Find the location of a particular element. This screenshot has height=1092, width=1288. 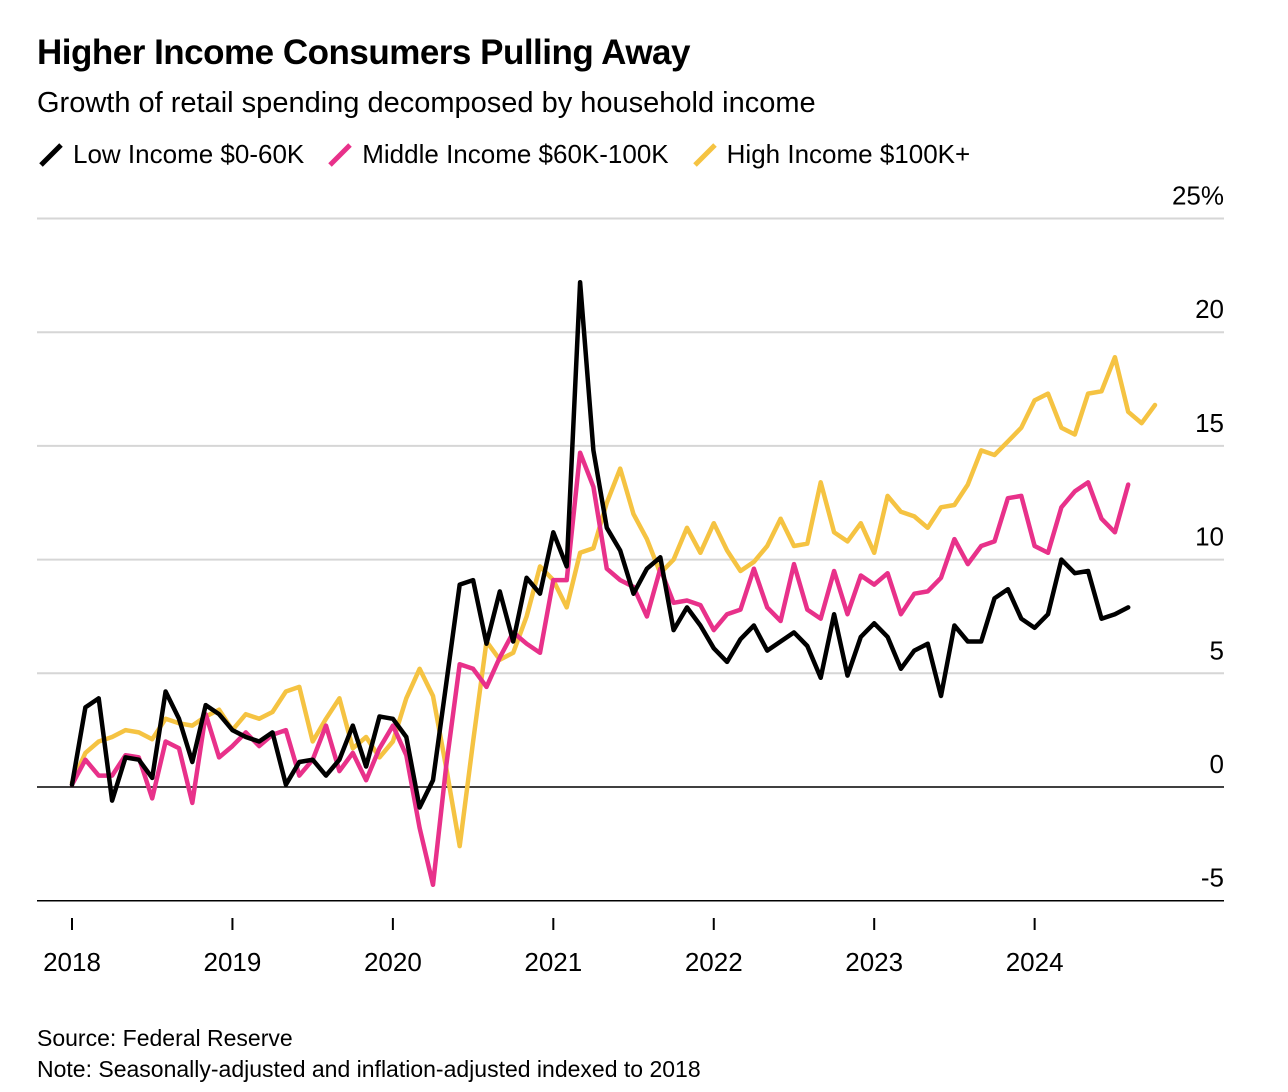

y-tick-label: 20 is located at coordinates (1209, 309).